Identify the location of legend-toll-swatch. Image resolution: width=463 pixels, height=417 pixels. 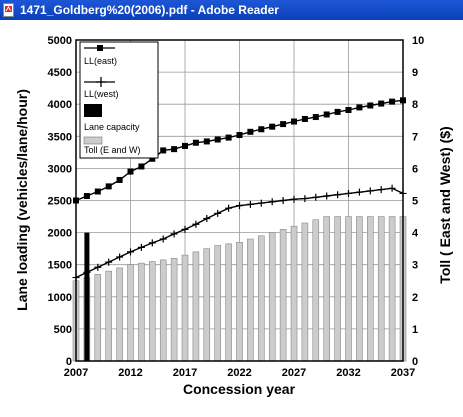
(93, 140).